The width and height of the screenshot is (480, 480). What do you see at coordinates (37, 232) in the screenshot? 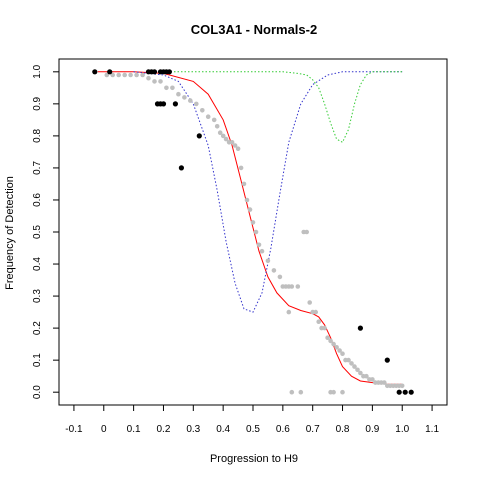
I see `y-tick-label: 0.5` at bounding box center [37, 232].